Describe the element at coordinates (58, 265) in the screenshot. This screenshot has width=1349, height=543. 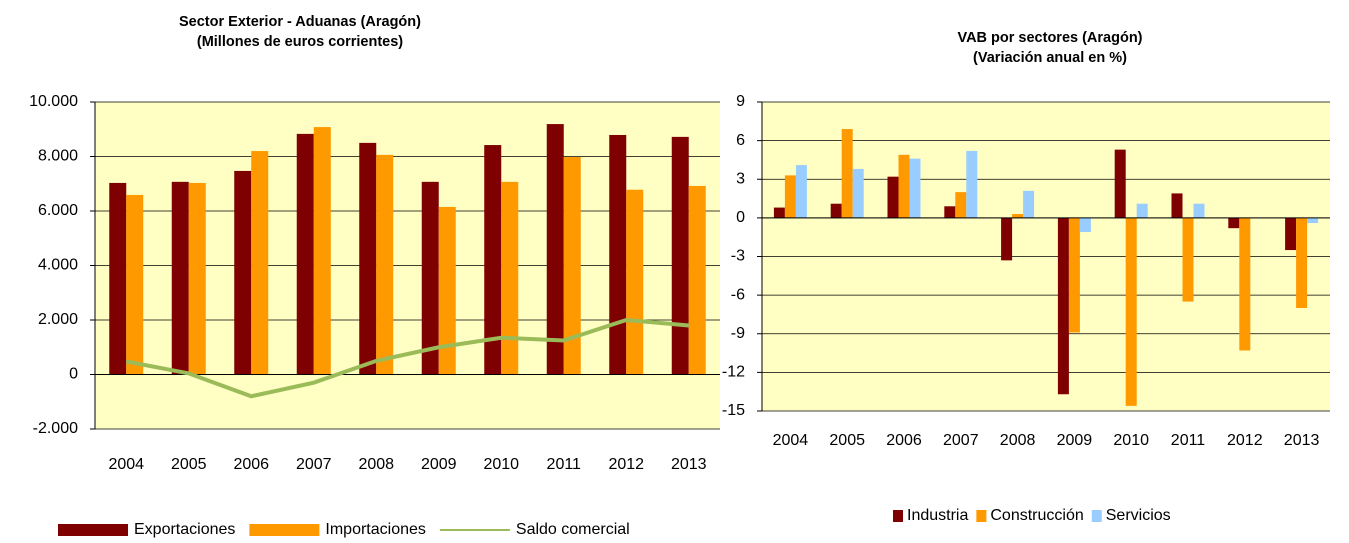
I see `y-tick-label: 4.000` at that location.